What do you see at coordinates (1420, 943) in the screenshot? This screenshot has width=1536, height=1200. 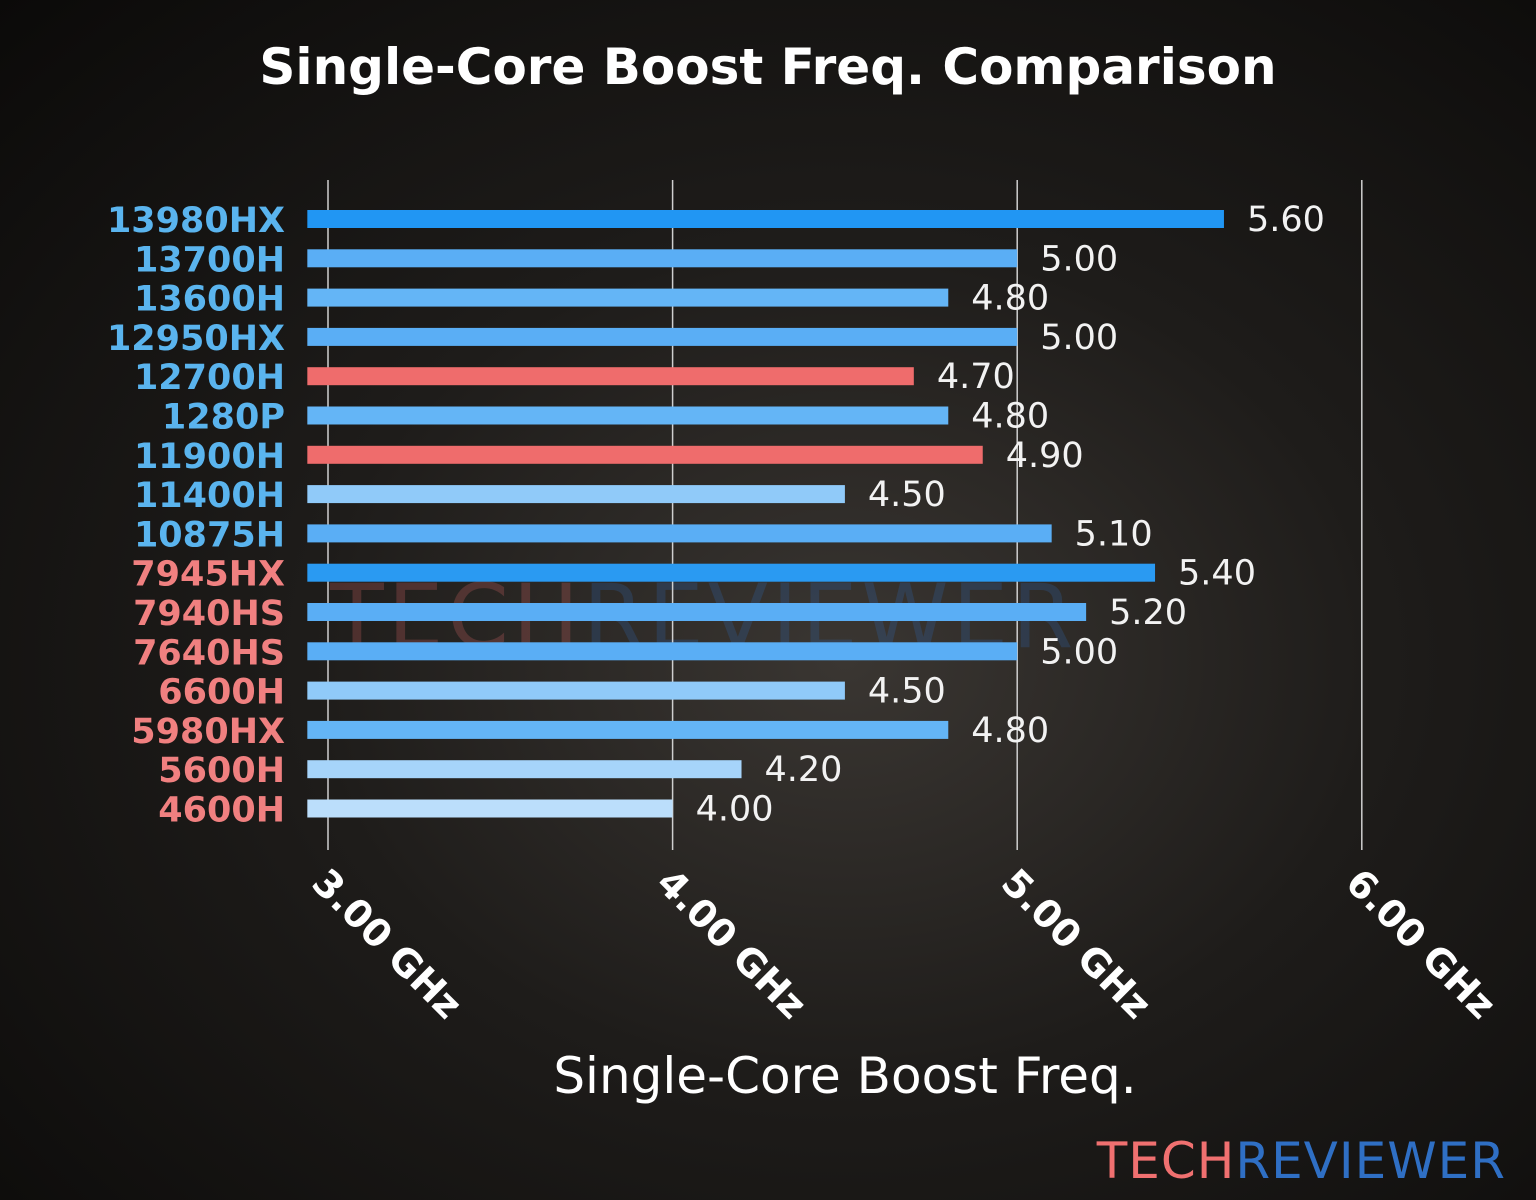 I see `x-tick-label: 6.00 GHz` at bounding box center [1420, 943].